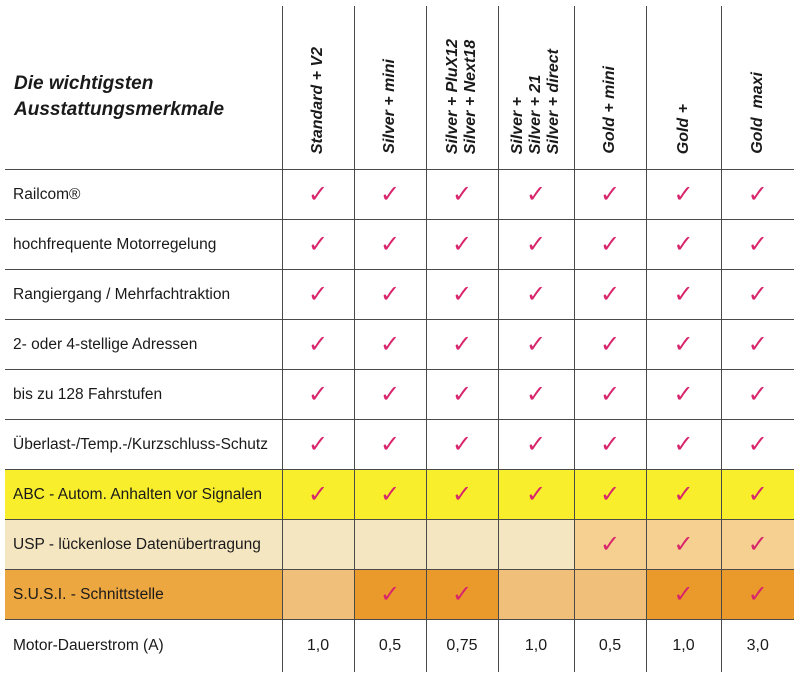 The height and width of the screenshot is (687, 800). I want to click on column-header-6: Gold maxi, so click(757, 88).